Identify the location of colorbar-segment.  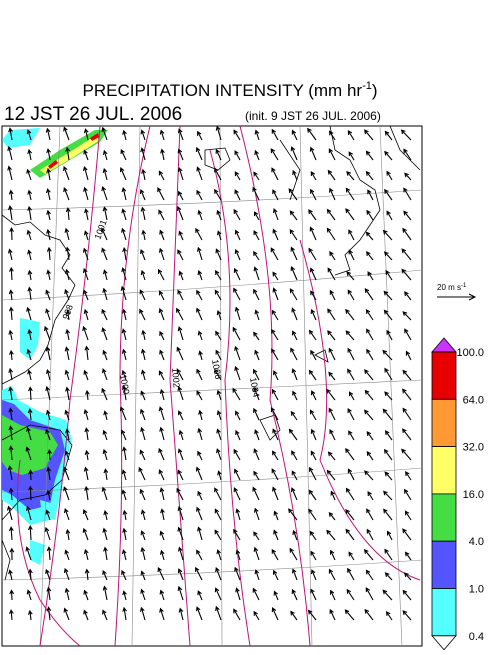
(444, 375).